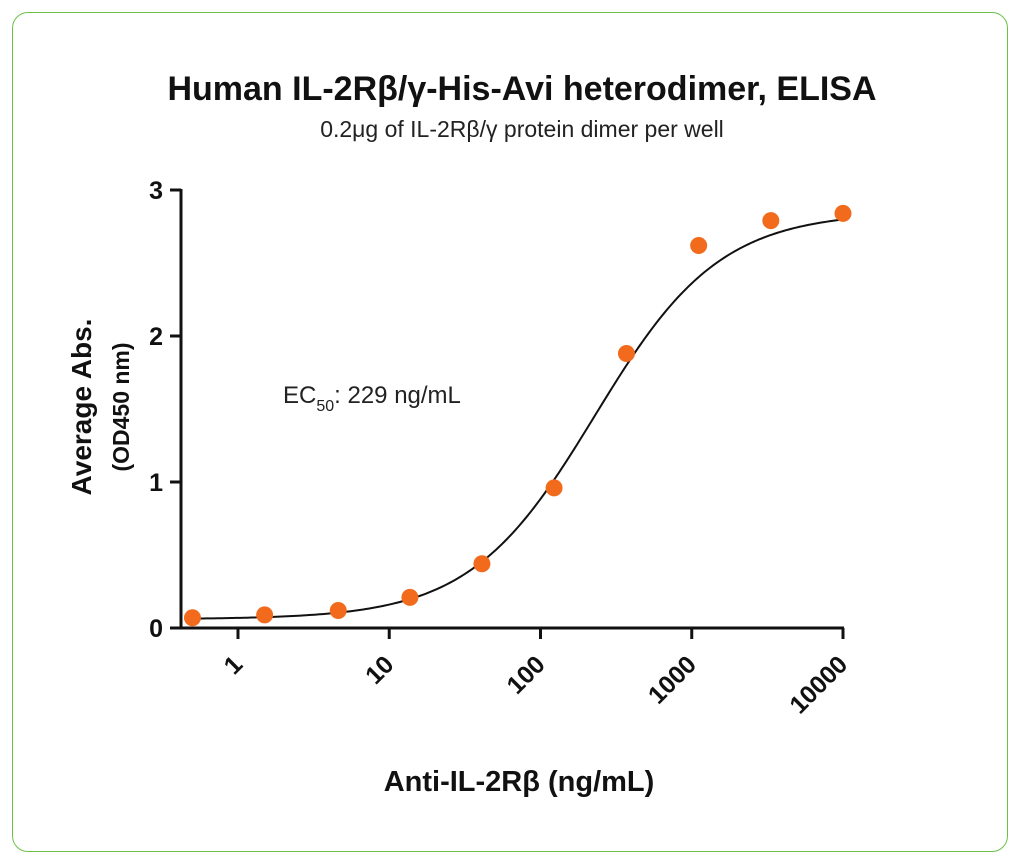  I want to click on ec50-annotation: EC50: 229 ng/mL, so click(372, 398).